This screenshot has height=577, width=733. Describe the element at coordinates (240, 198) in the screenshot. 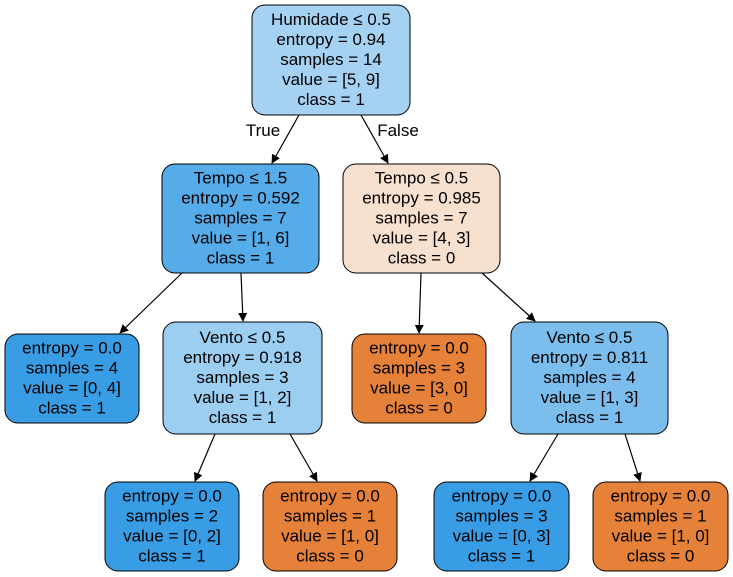

I see `node-text-line: entropy = 0.592` at that location.